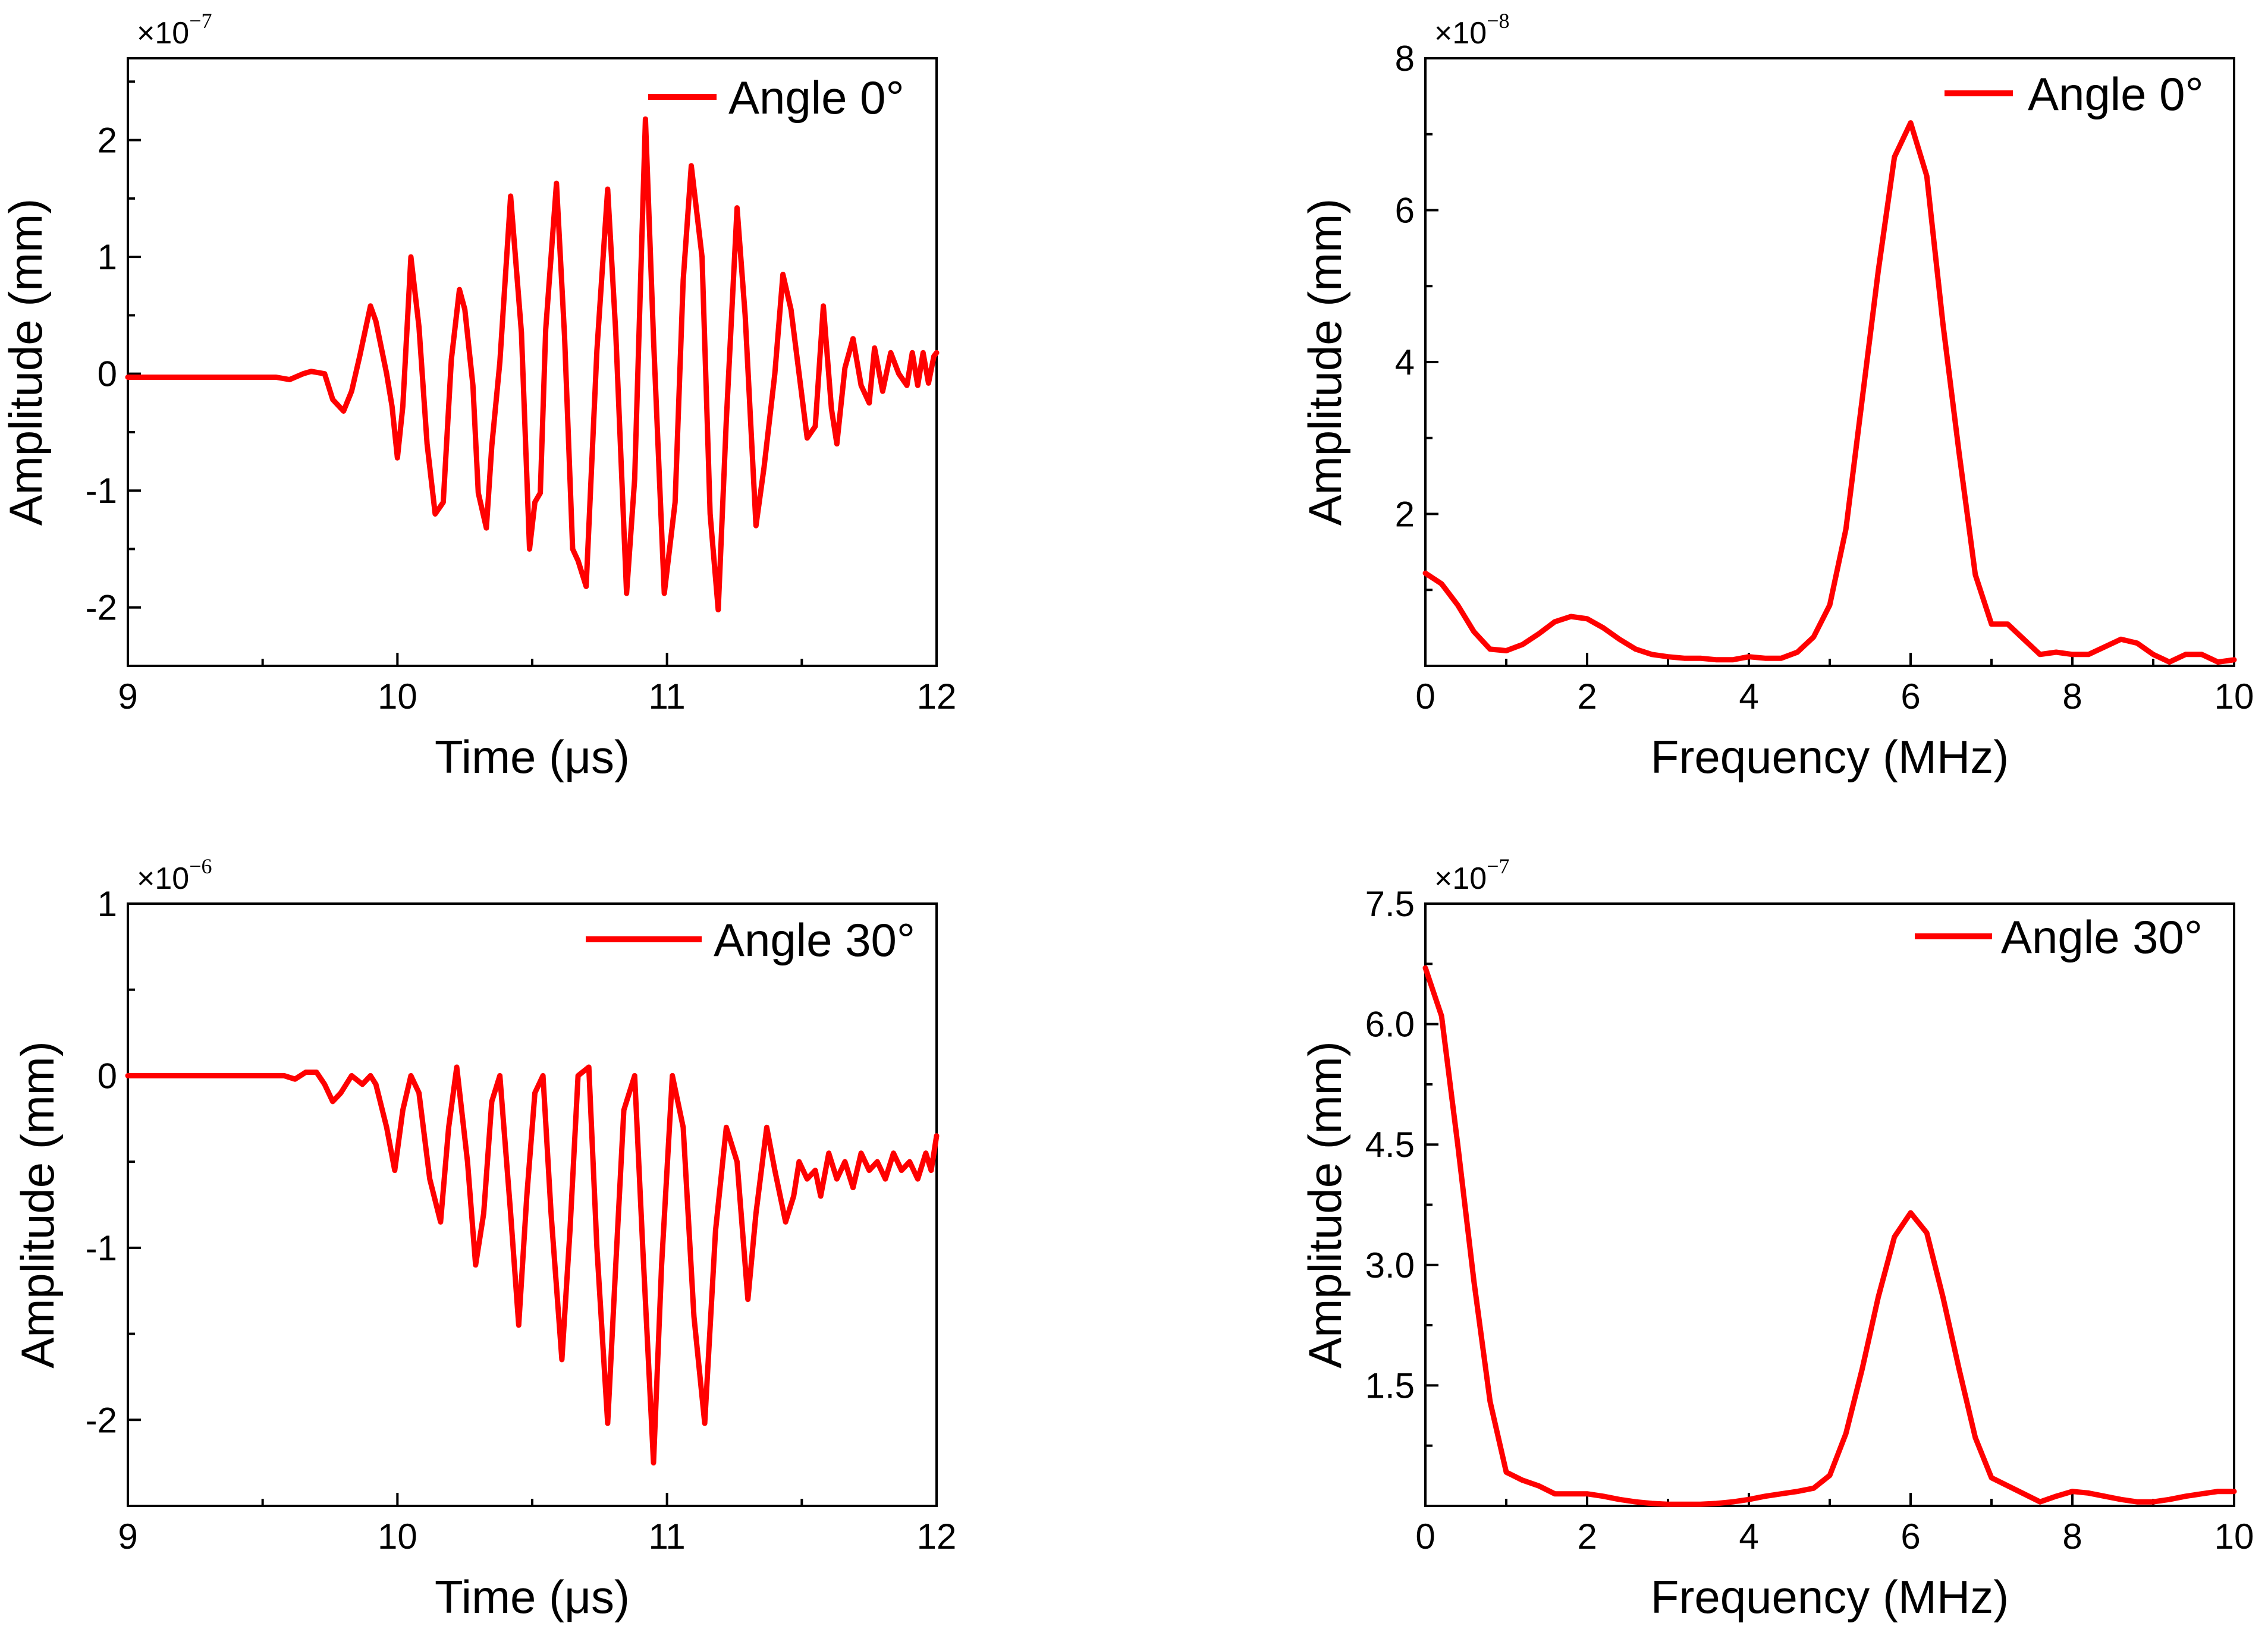  I want to click on y-tick-label: 3.0, so click(1390, 1265).